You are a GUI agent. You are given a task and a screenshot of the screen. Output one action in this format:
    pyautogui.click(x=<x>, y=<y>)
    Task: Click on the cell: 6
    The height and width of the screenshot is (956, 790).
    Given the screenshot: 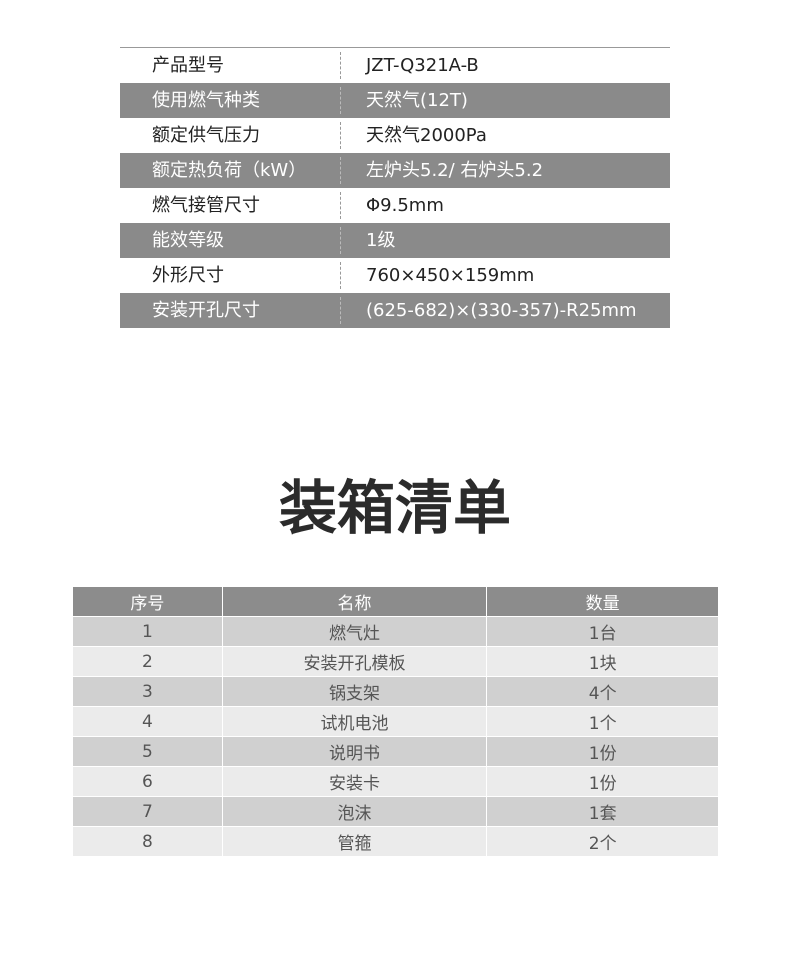 What is the action you would take?
    pyautogui.click(x=147, y=781)
    